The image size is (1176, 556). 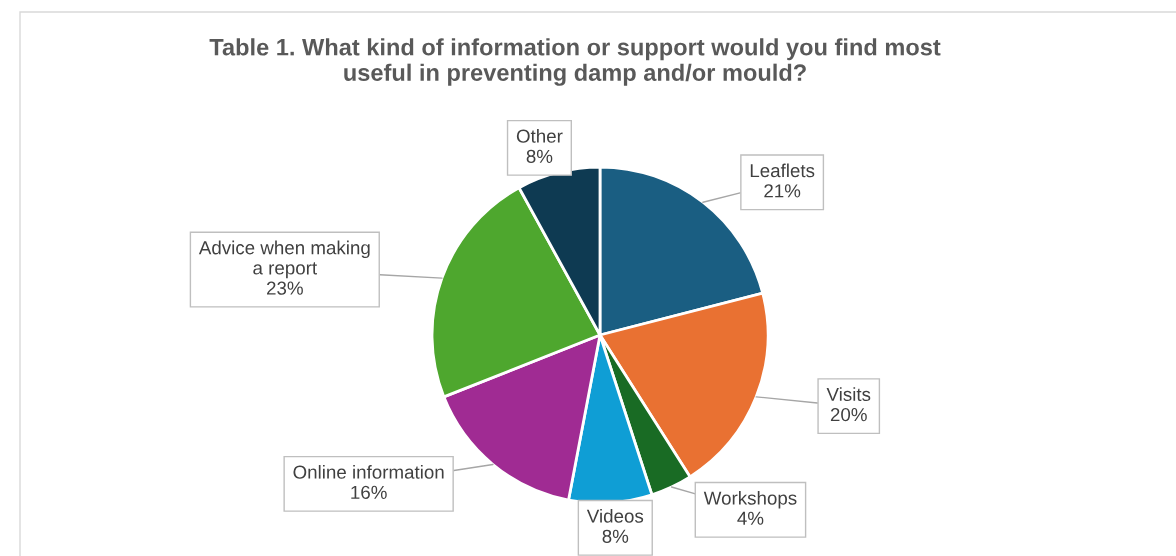 What do you see at coordinates (539, 136) in the screenshot?
I see `slice-label: Other` at bounding box center [539, 136].